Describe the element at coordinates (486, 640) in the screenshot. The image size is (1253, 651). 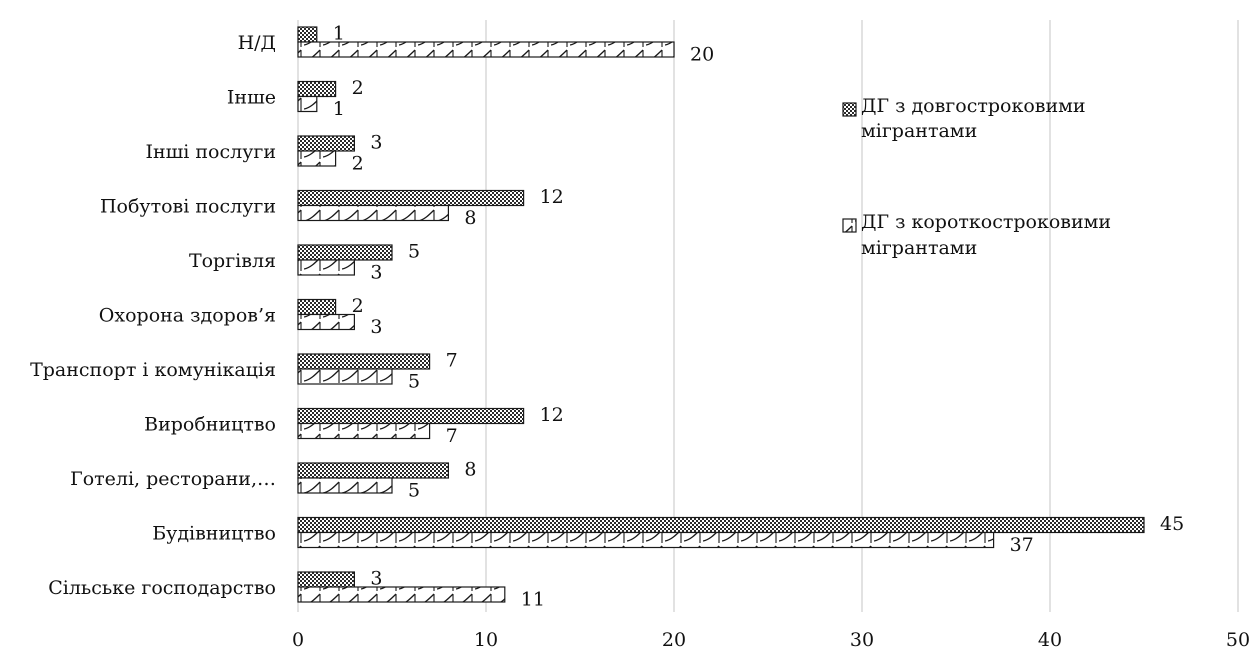
I see `x-tick-label: 10` at that location.